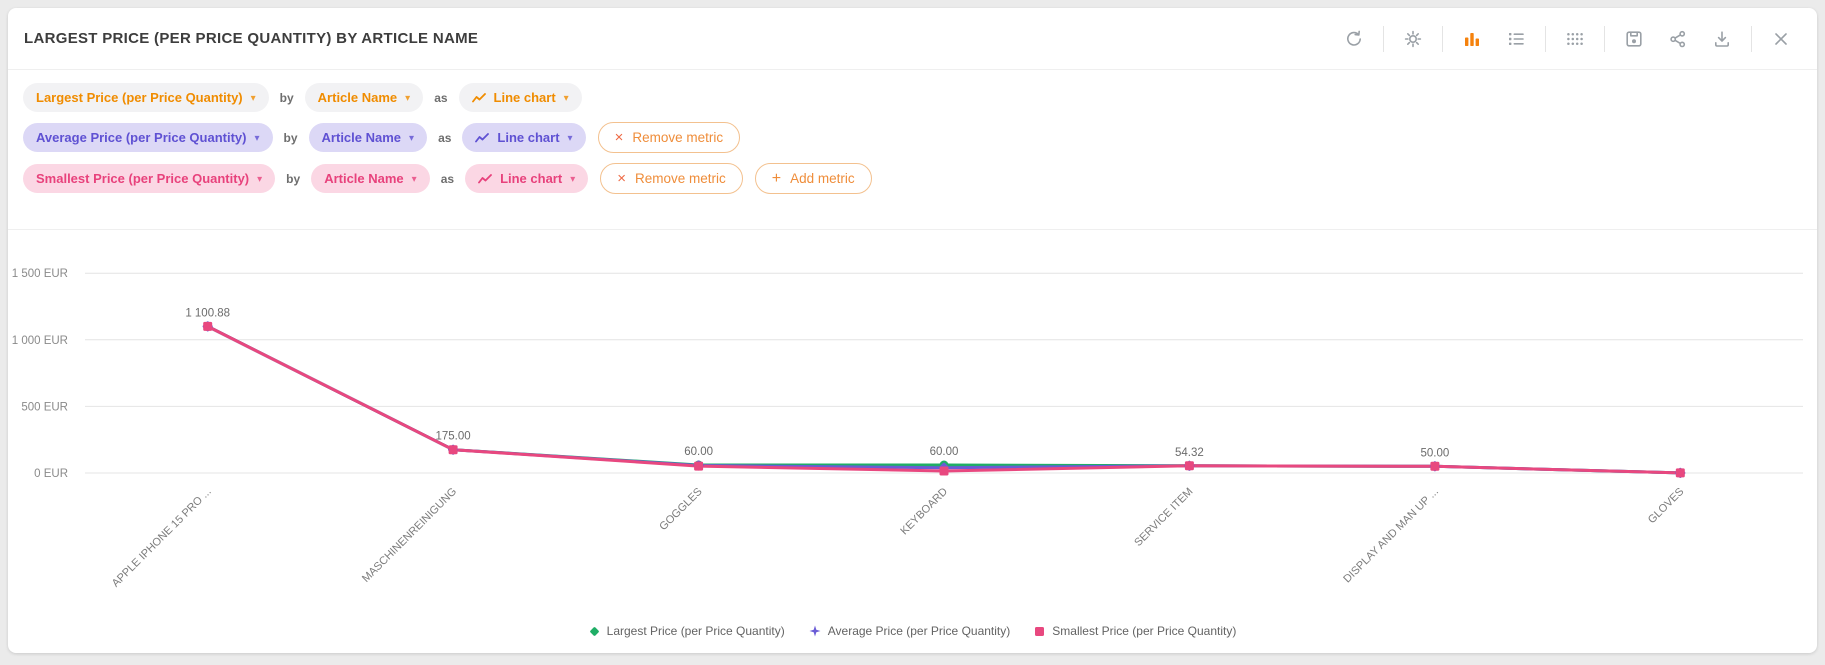 This screenshot has height=665, width=1825. What do you see at coordinates (1039, 631) in the screenshot?
I see `legend-square-marker` at bounding box center [1039, 631].